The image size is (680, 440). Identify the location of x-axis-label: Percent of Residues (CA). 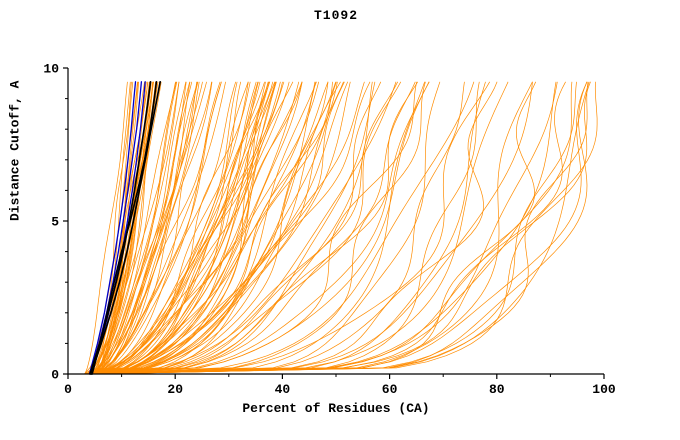
(336, 408).